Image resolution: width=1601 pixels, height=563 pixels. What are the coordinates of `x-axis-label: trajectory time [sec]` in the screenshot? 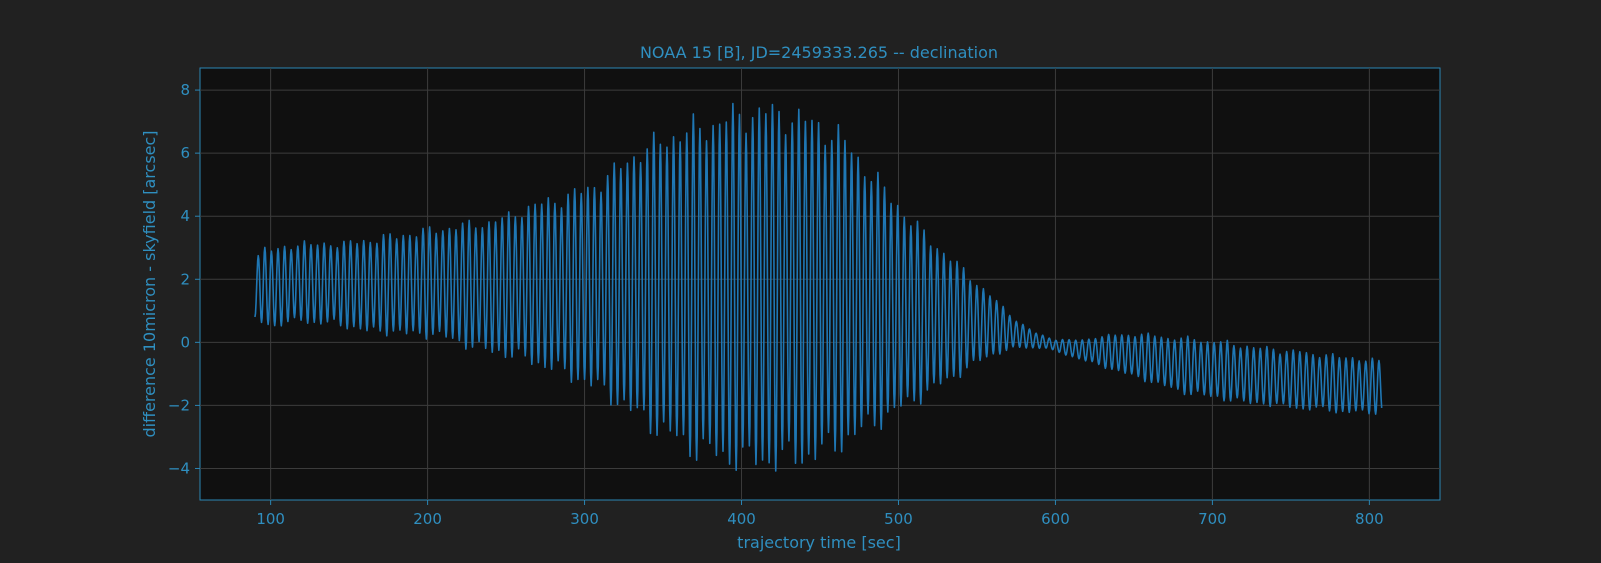 It's located at (819, 542).